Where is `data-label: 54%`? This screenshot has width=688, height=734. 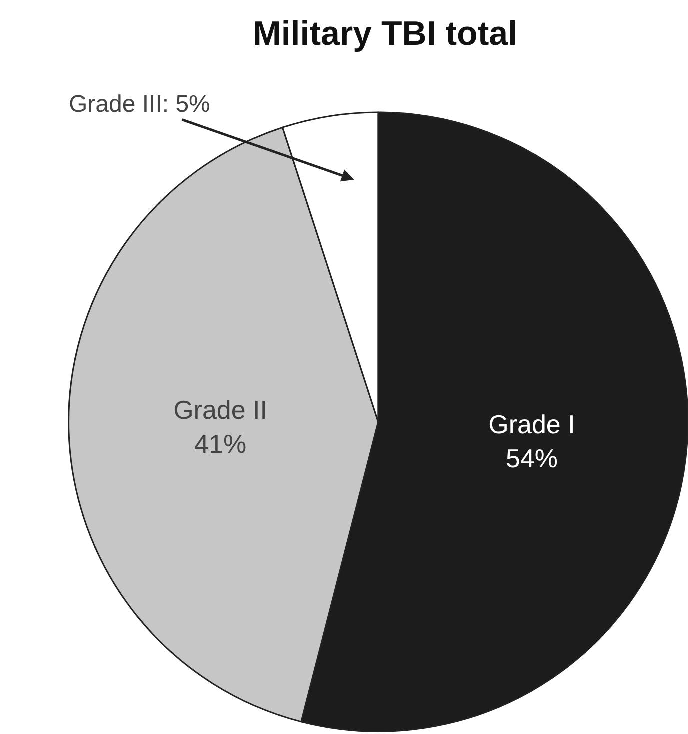
data-label: 54% is located at coordinates (532, 458).